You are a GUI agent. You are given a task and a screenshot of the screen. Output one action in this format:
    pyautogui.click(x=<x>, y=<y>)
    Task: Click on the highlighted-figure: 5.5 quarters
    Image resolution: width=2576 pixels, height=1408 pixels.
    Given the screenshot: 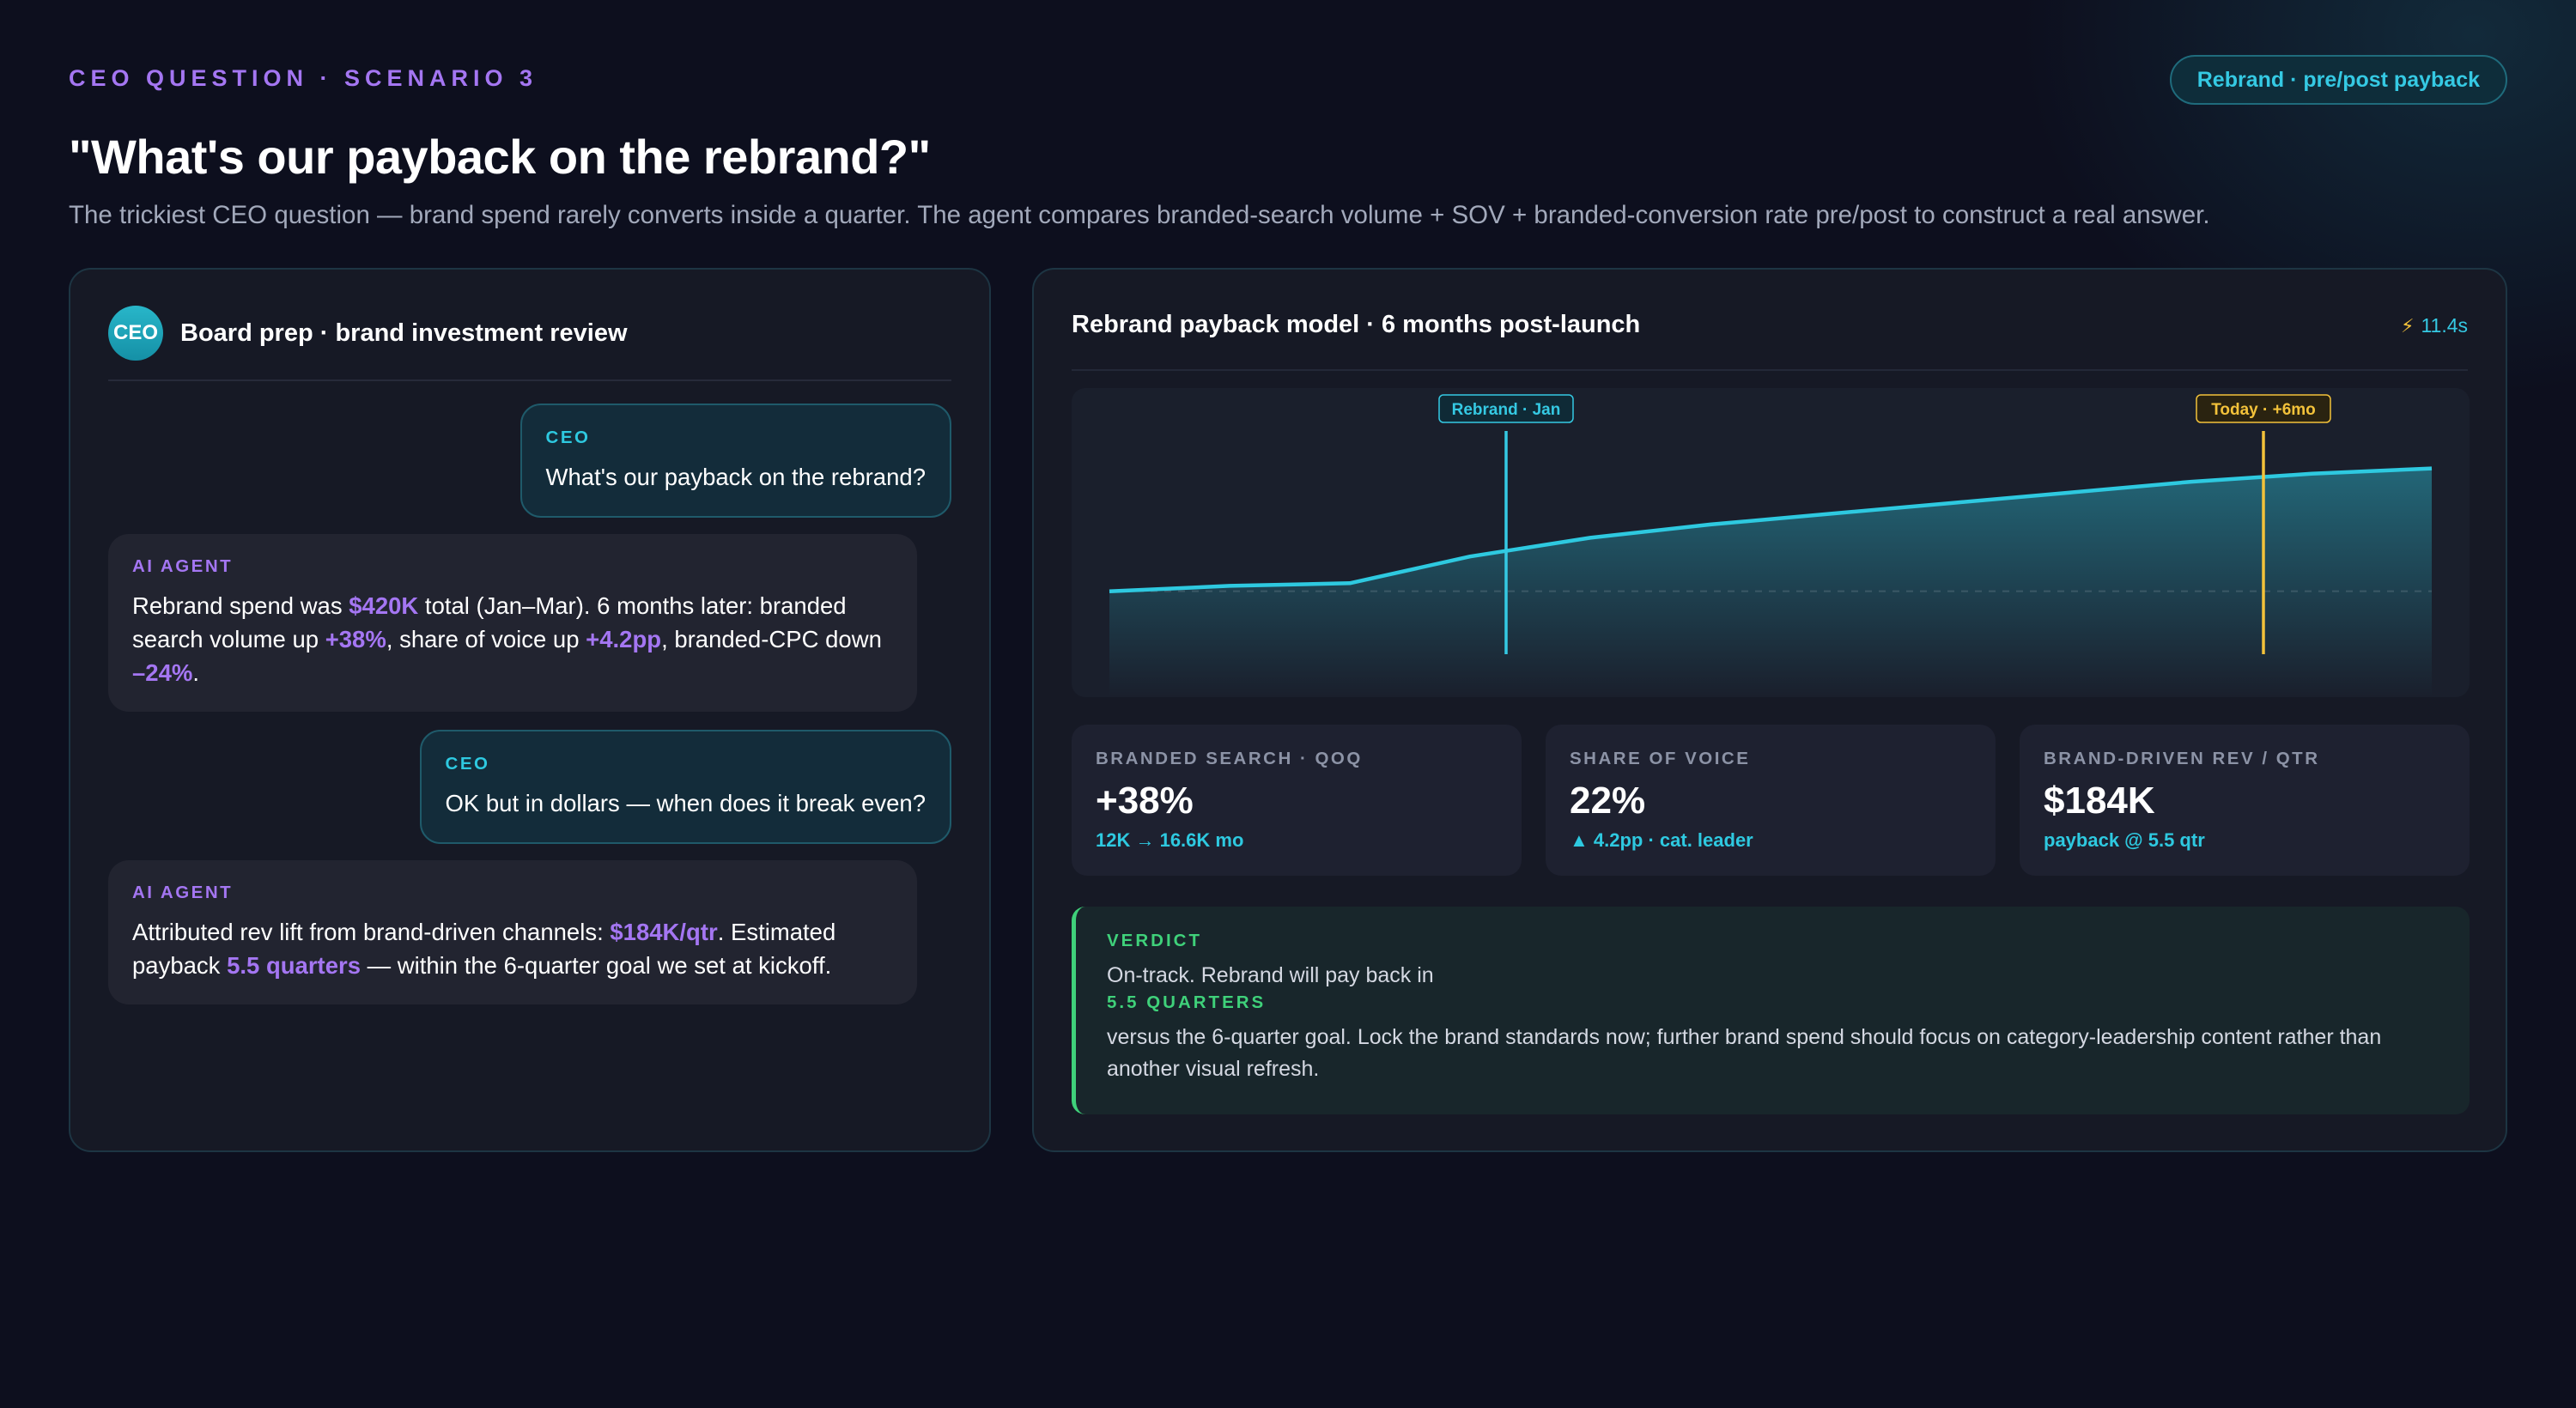 What is the action you would take?
    pyautogui.click(x=294, y=965)
    